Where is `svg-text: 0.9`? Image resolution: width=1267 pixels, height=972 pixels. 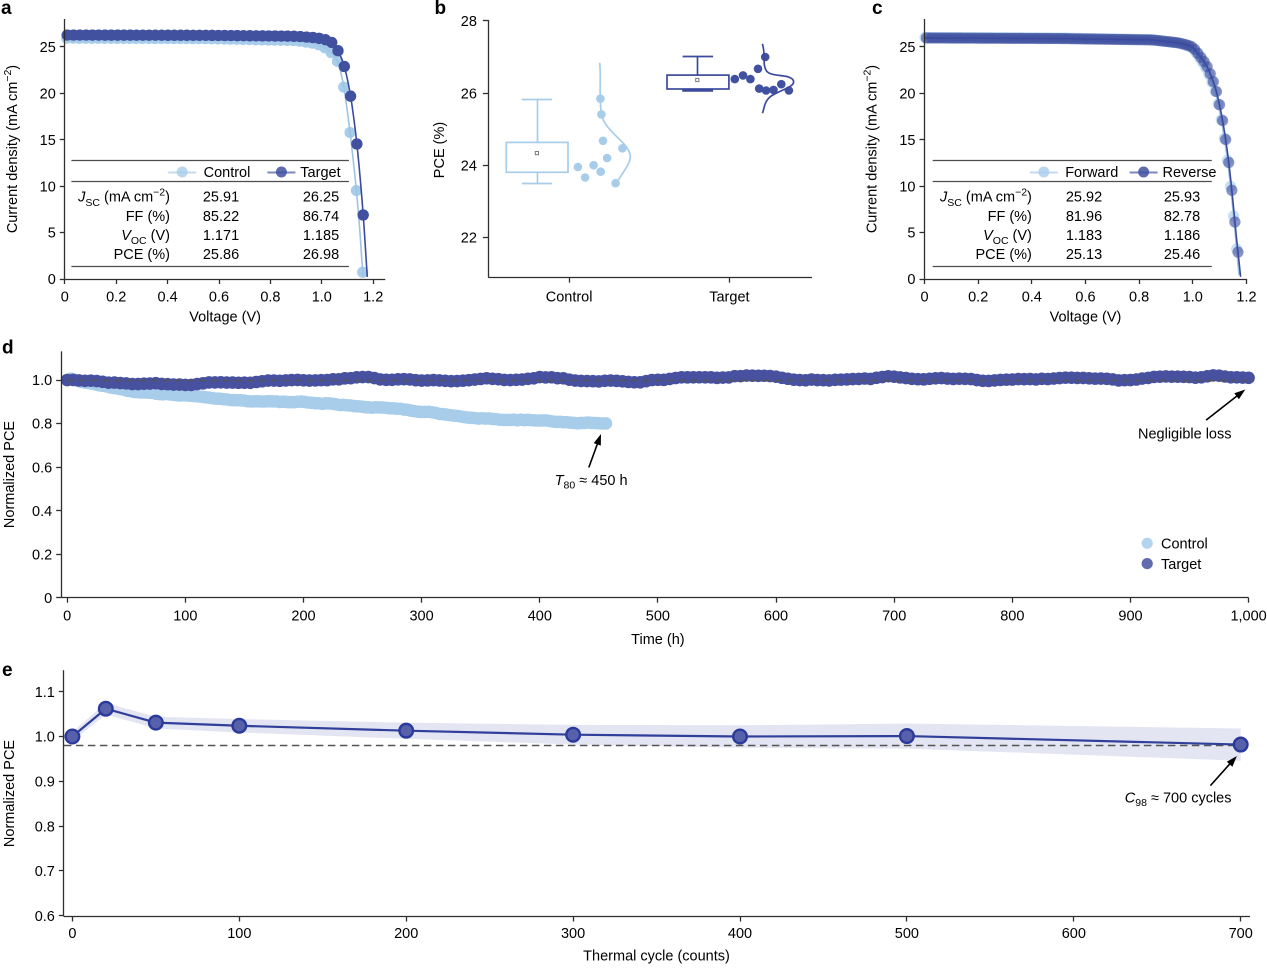 svg-text: 0.9 is located at coordinates (45, 783).